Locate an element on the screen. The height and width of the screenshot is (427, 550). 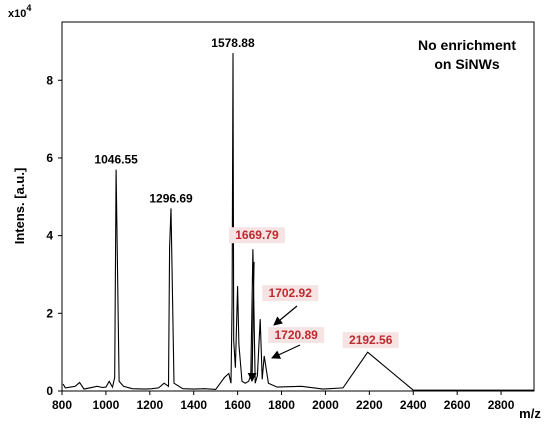
y-tick-label: 6 is located at coordinates (49, 158).